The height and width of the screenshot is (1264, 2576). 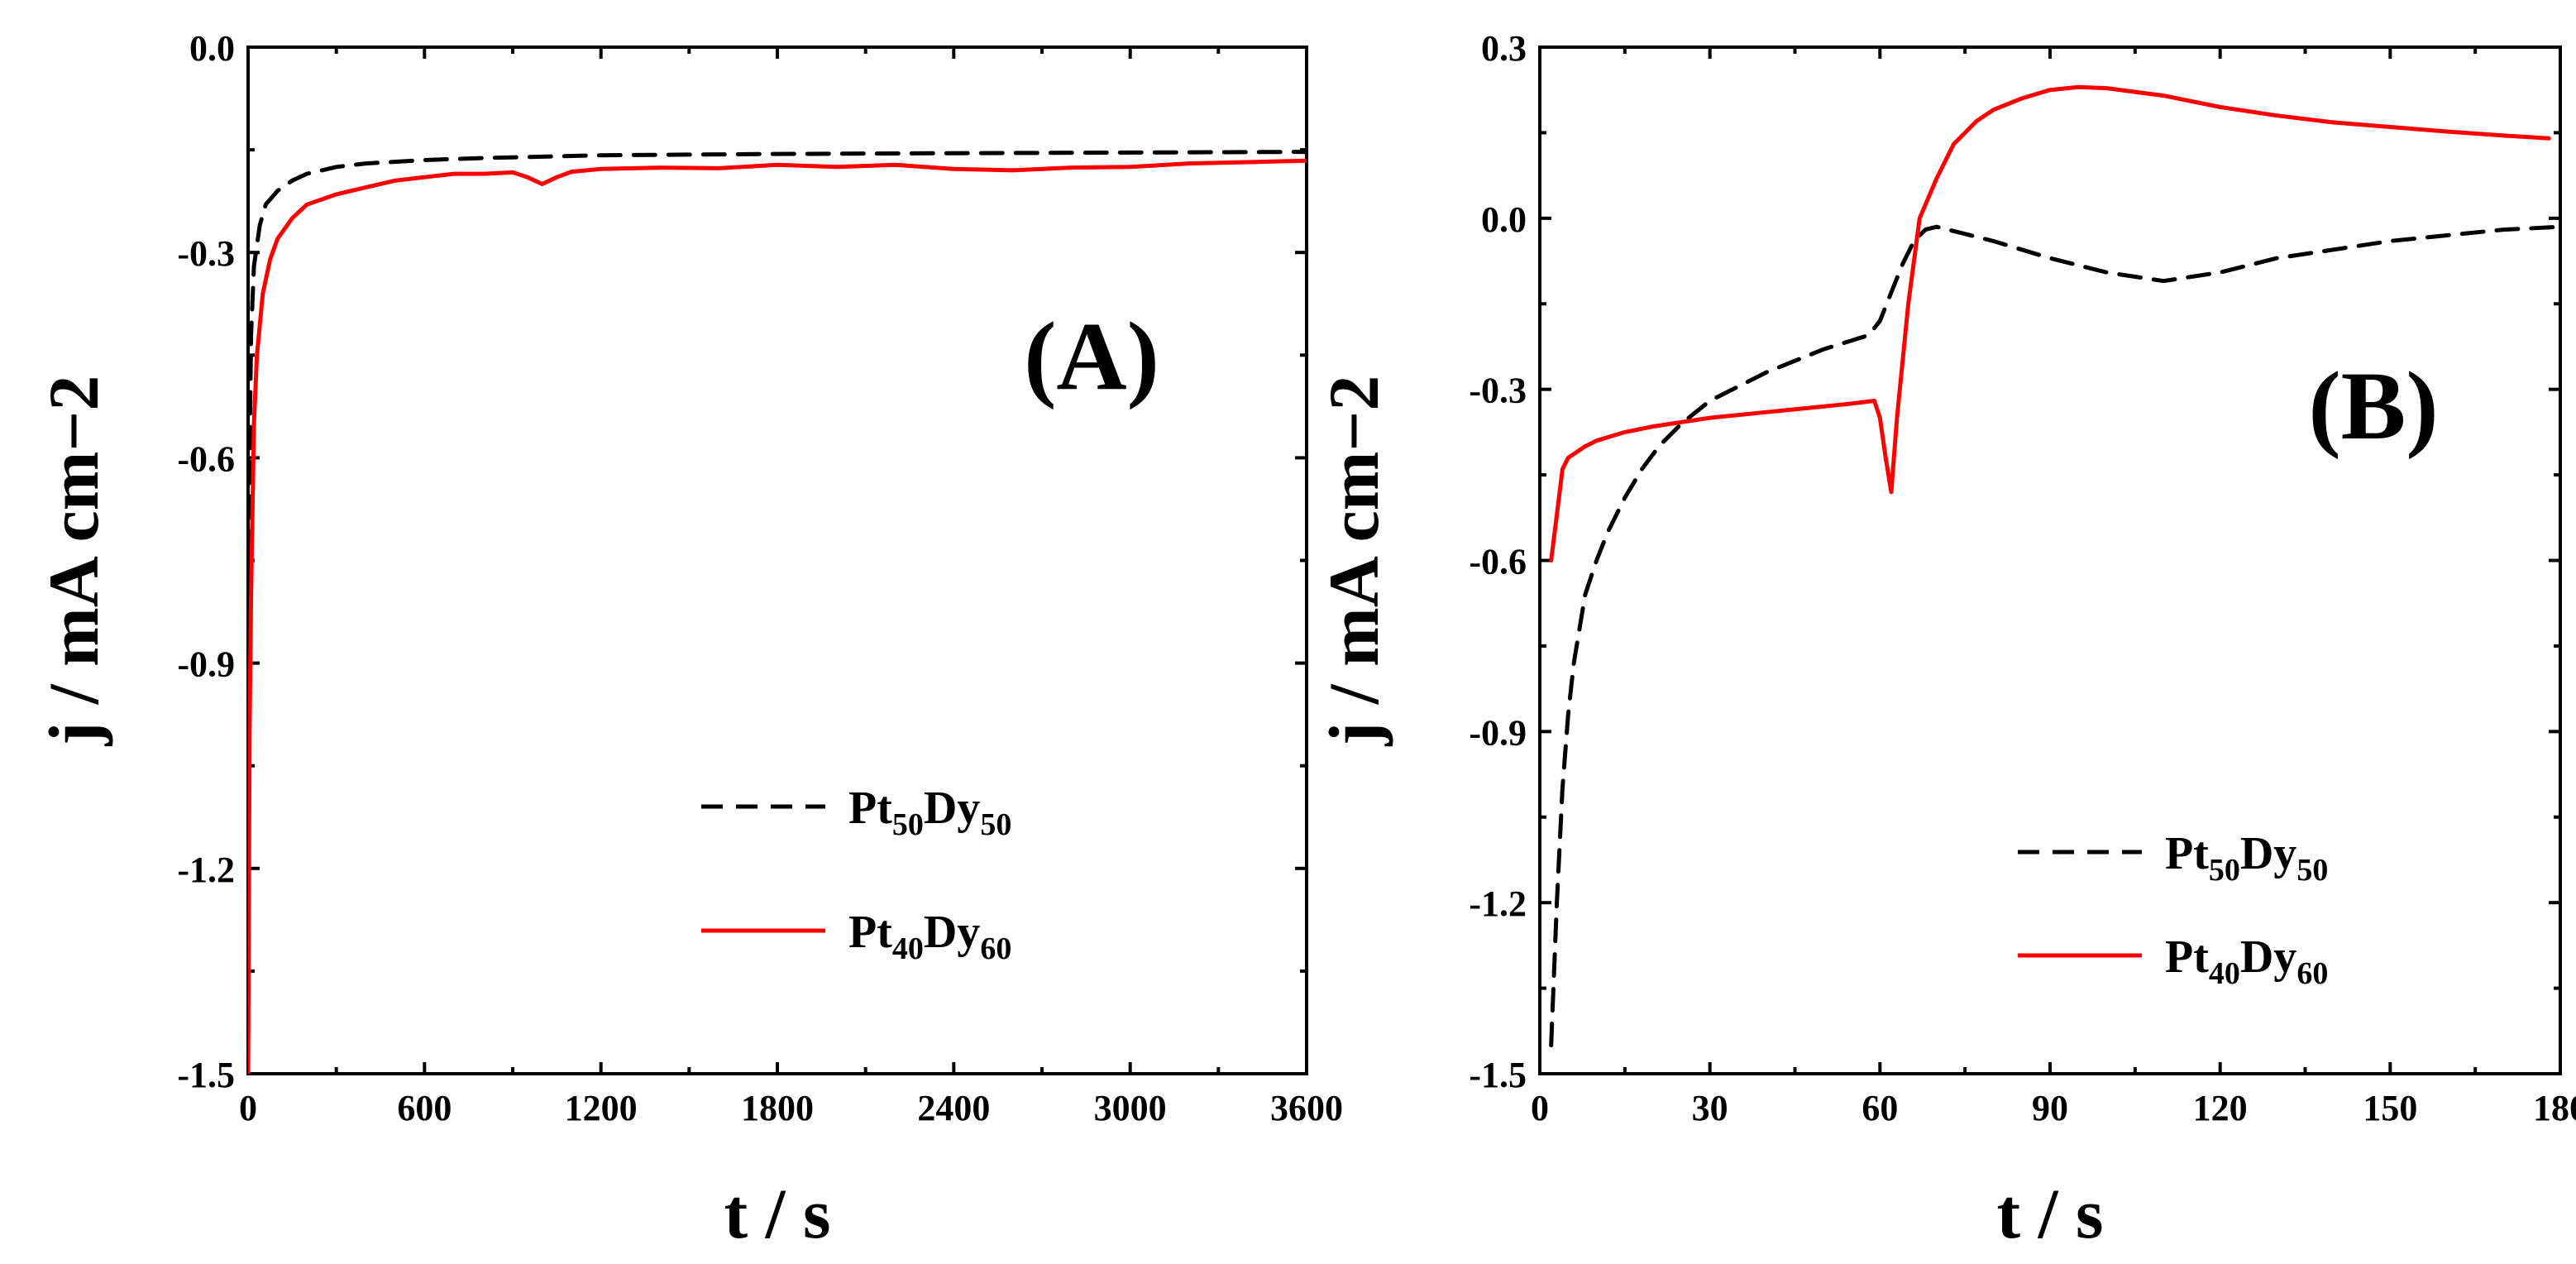 What do you see at coordinates (1306, 1108) in the screenshot?
I see `x-tick-label: 3600` at bounding box center [1306, 1108].